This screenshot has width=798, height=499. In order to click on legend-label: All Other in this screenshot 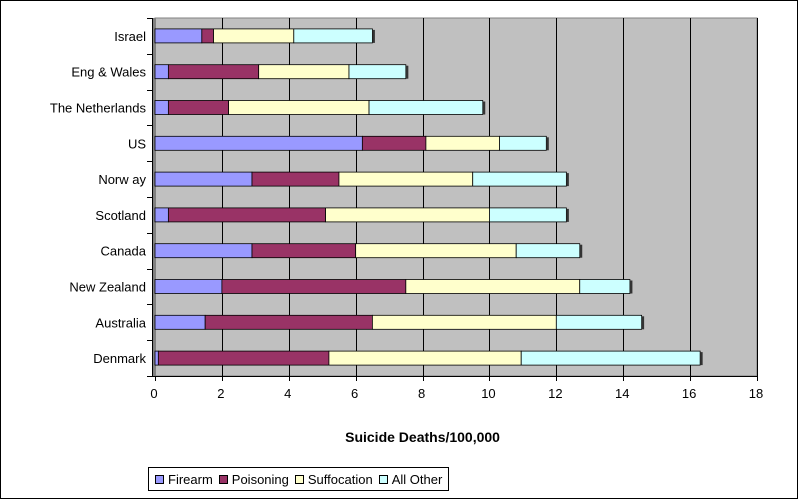, I will do `click(417, 479)`.